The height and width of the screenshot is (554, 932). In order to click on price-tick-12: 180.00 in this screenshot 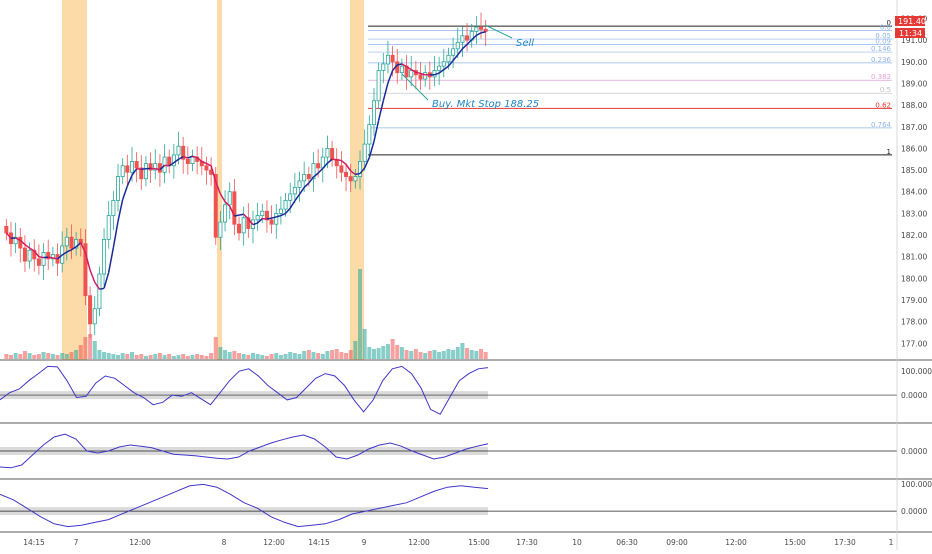, I will do `click(914, 278)`.